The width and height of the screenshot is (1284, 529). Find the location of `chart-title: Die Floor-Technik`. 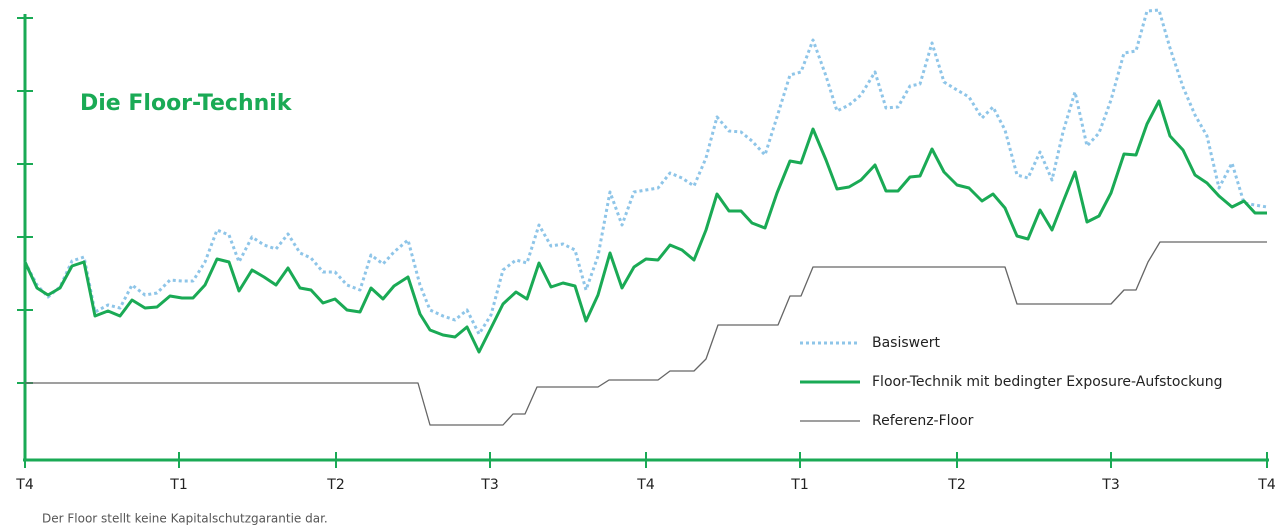

chart-title: Die Floor-Technik is located at coordinates (186, 103).